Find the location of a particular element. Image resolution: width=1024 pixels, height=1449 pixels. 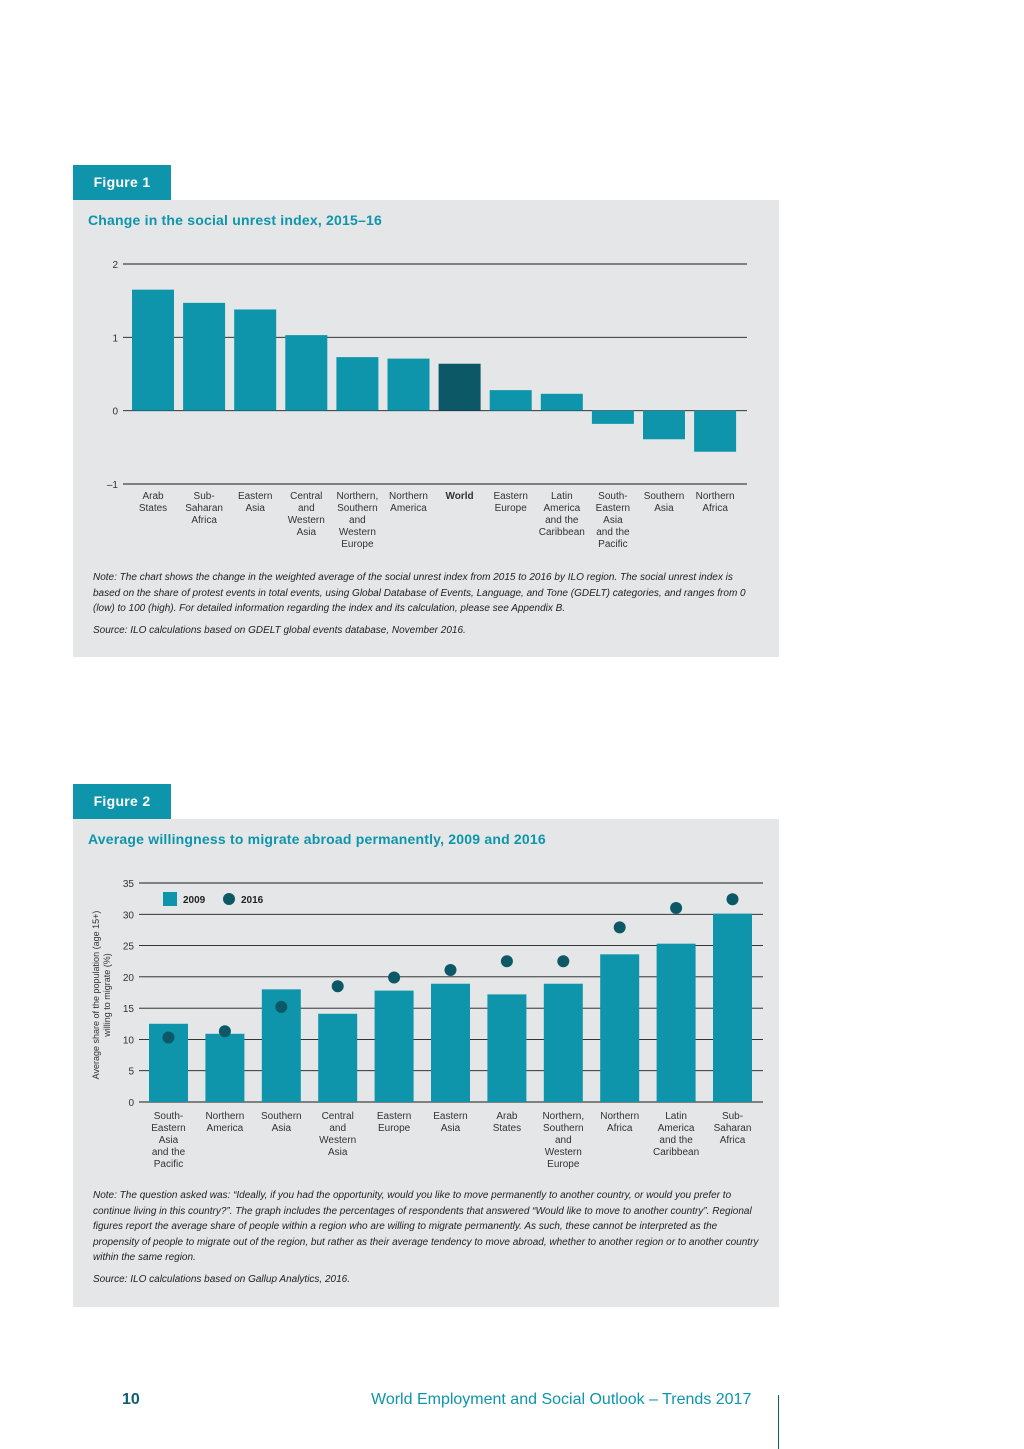

bar-arab-states is located at coordinates (153, 350).